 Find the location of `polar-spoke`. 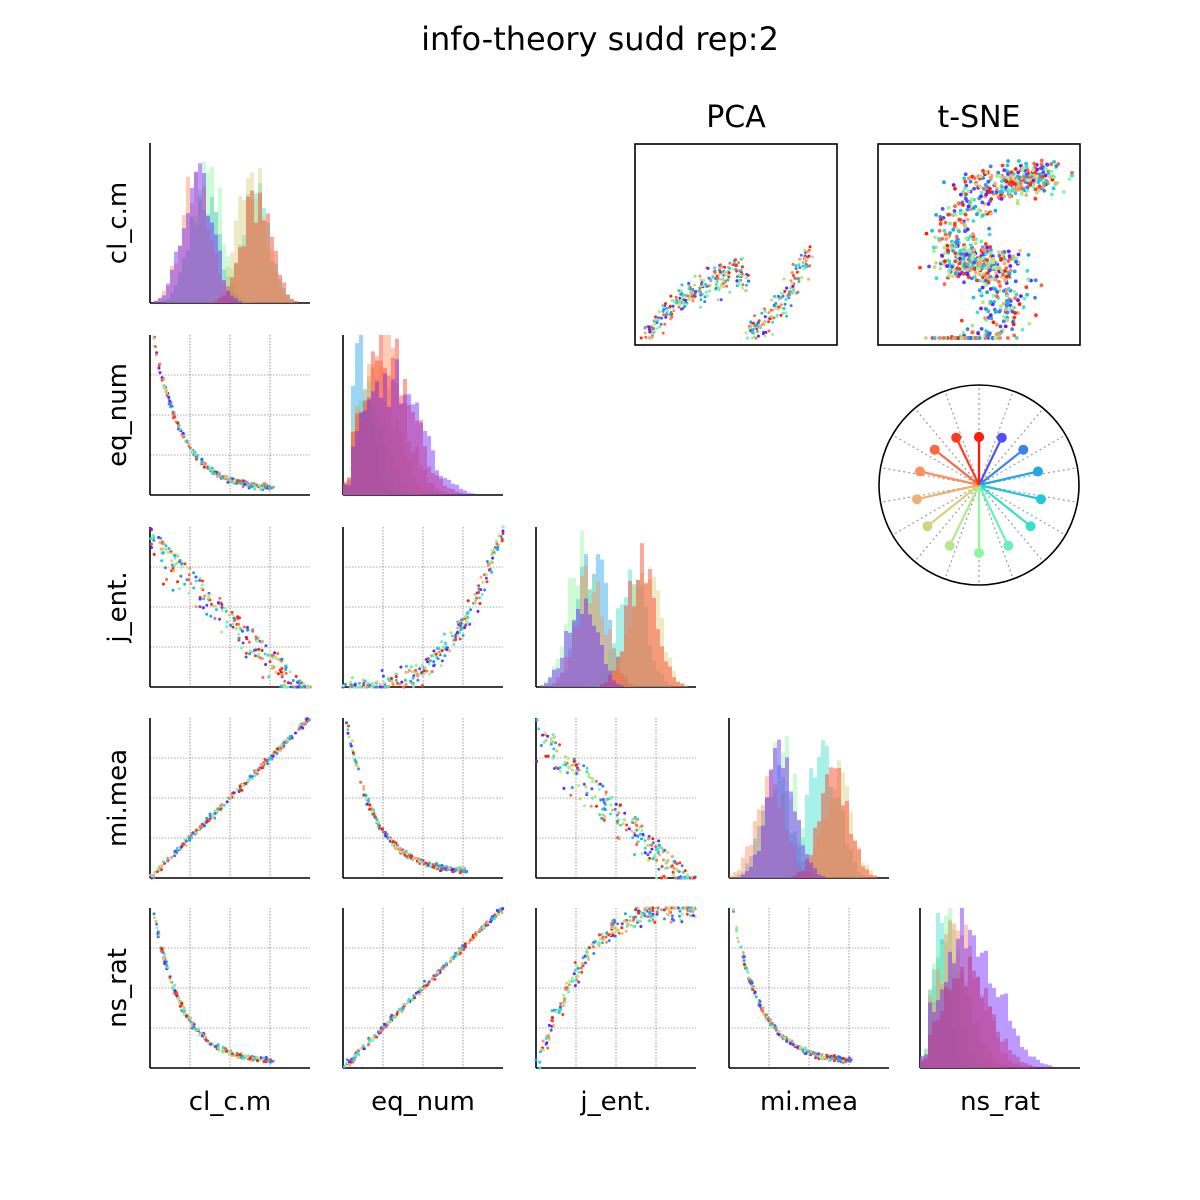

polar-spoke is located at coordinates (1008, 478).